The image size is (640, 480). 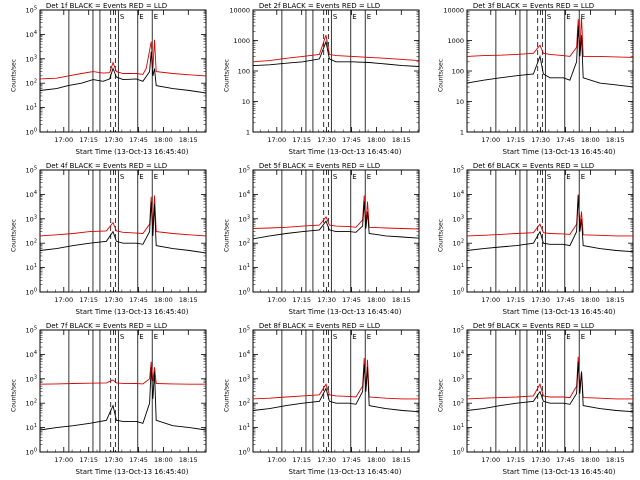 What do you see at coordinates (239, 11) in the screenshot?
I see `y-tick-label: 10000` at bounding box center [239, 11].